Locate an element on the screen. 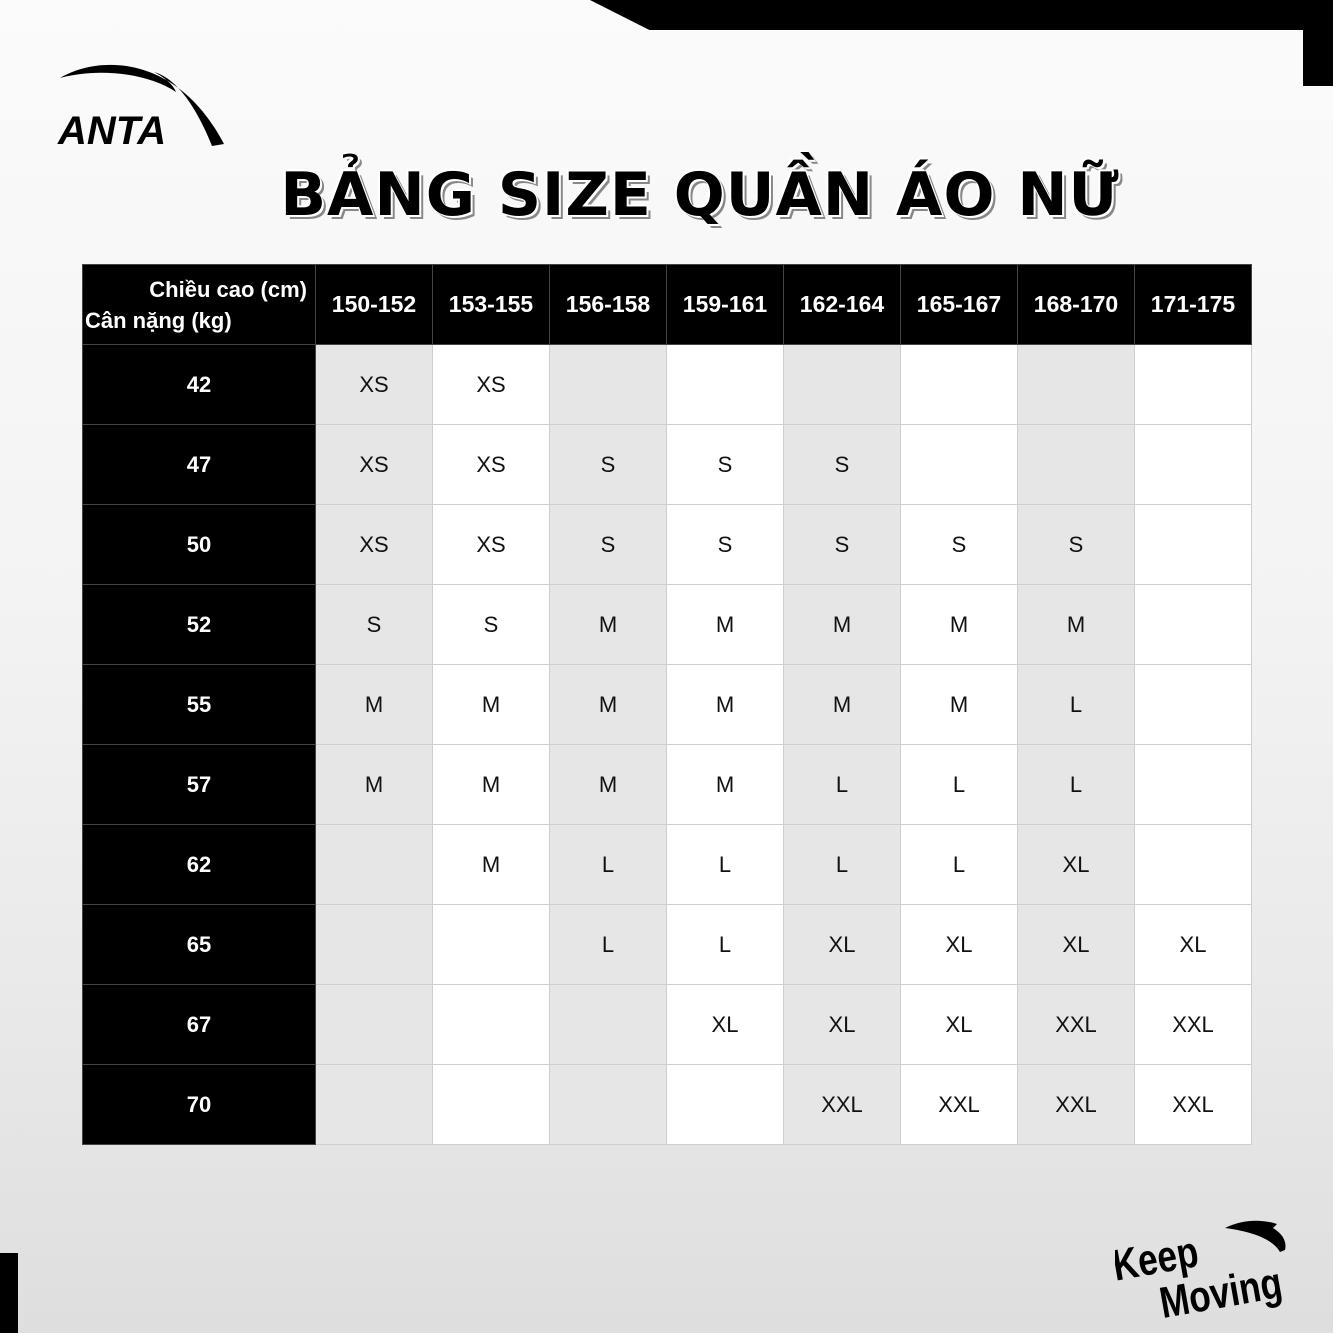 The image size is (1333, 1333). table-row: 67 XL XL XL XXL XXL is located at coordinates (667, 1024).